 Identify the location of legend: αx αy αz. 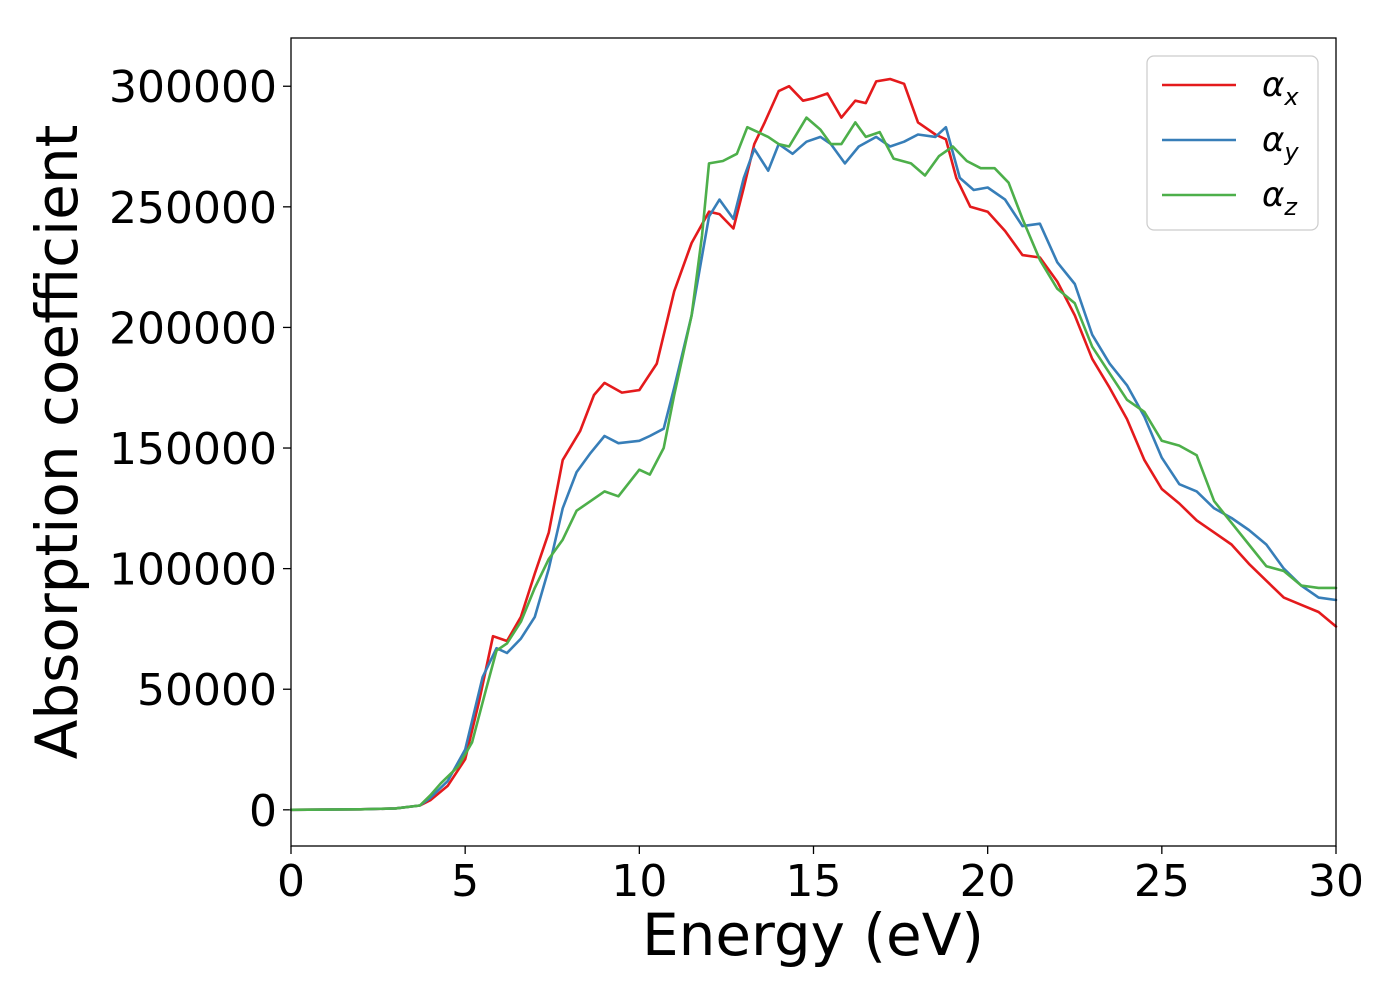
(1232, 143).